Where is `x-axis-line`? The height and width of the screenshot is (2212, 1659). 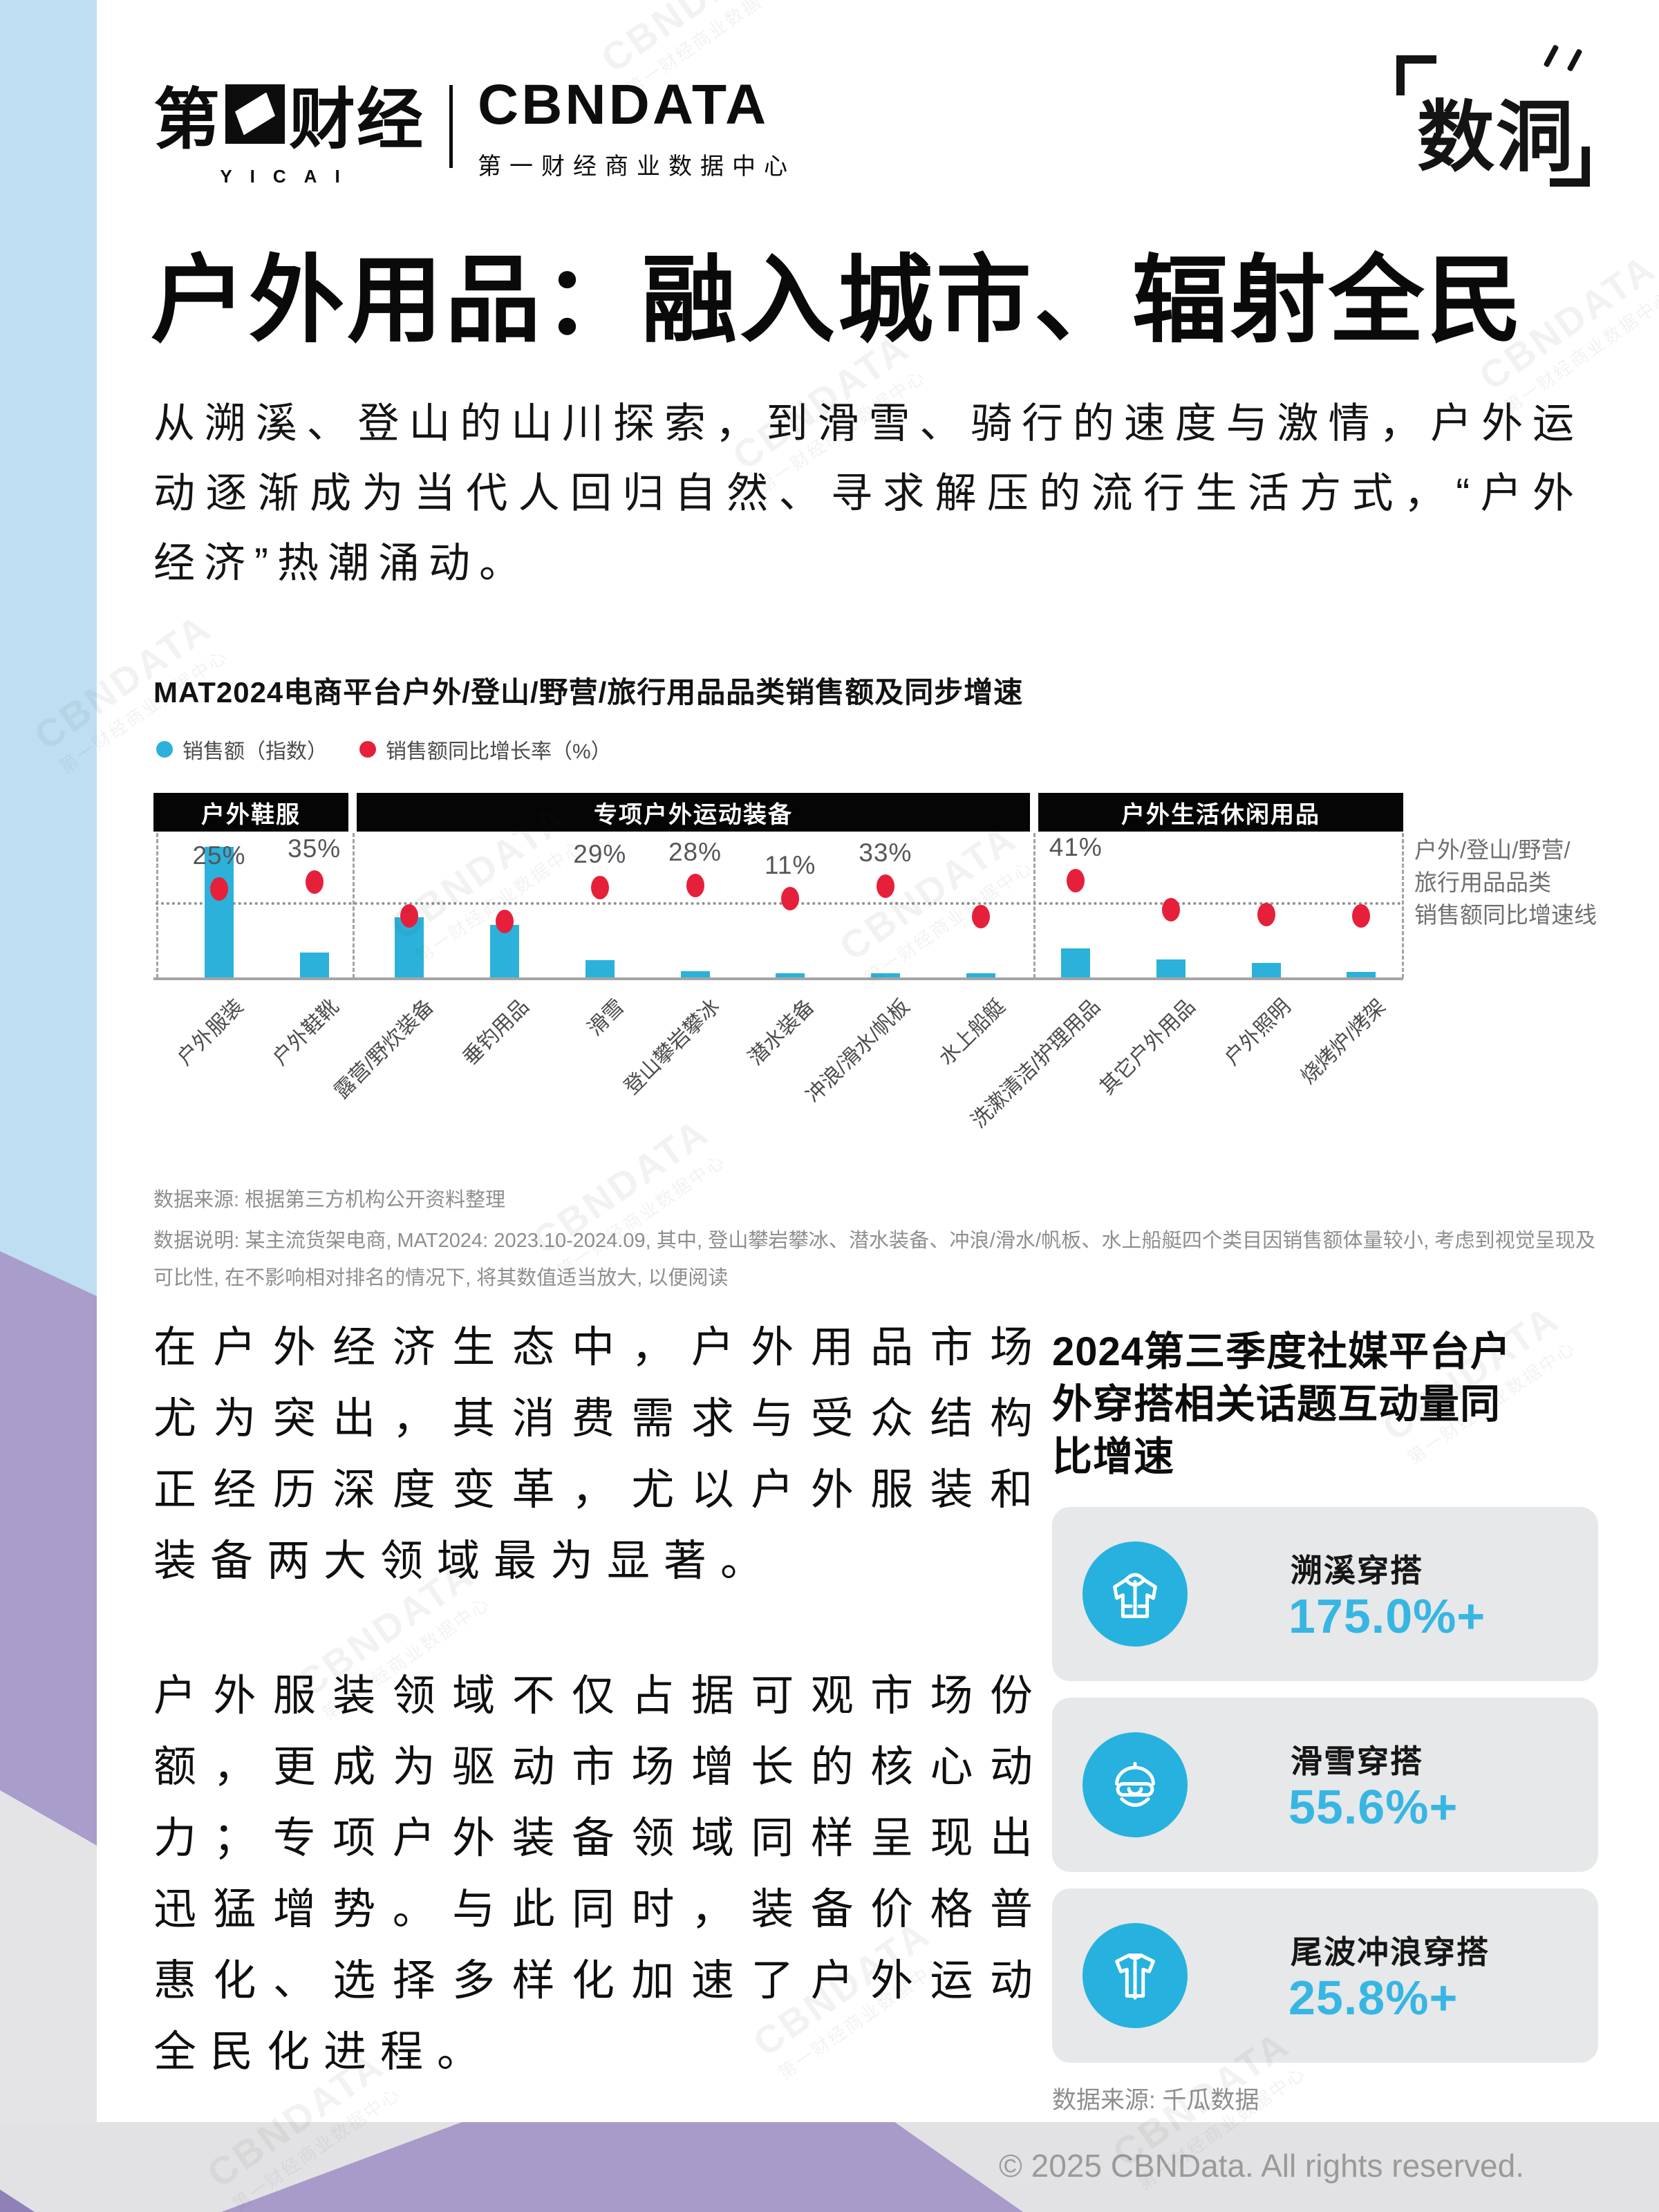
x-axis-line is located at coordinates (778, 978).